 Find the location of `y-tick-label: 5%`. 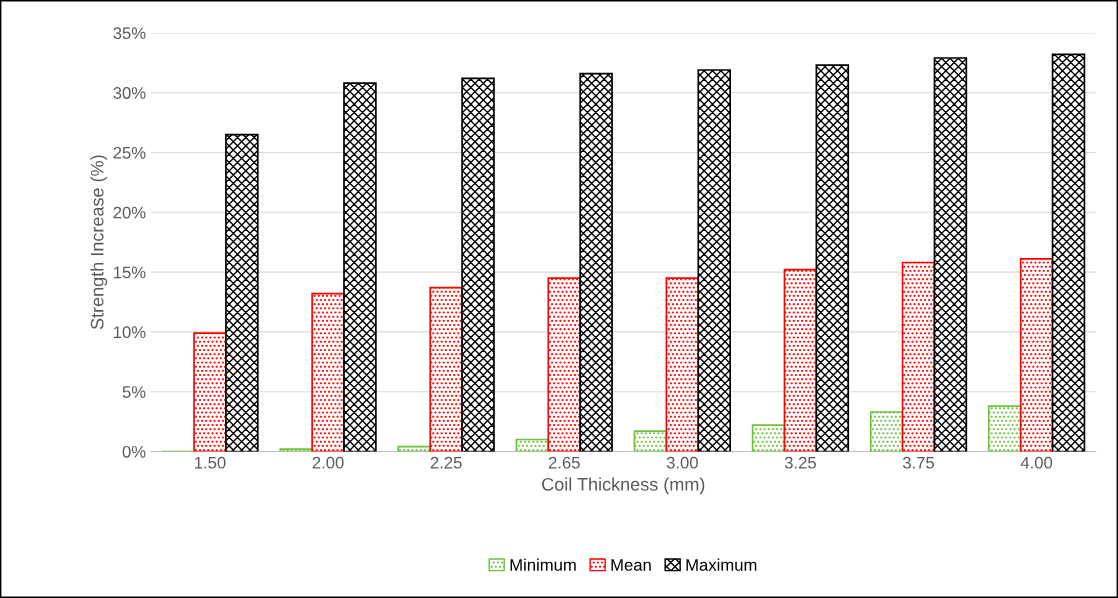

y-tick-label: 5% is located at coordinates (134, 392).